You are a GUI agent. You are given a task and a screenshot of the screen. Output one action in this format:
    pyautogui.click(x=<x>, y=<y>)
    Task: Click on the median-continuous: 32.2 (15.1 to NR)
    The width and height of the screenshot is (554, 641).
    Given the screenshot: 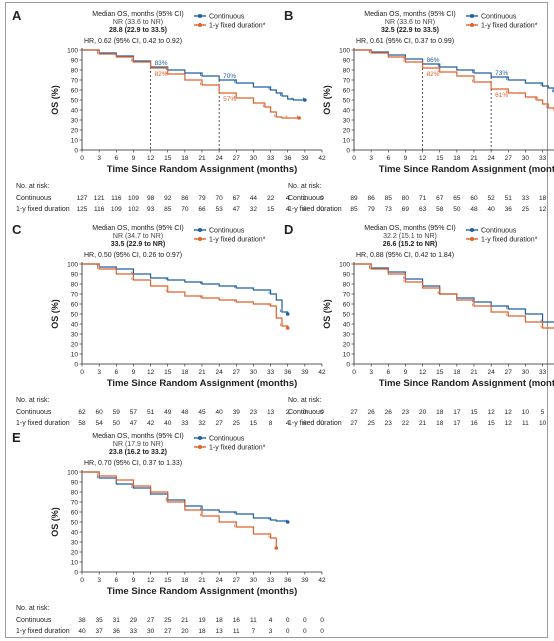 What is the action you would take?
    pyautogui.click(x=410, y=236)
    